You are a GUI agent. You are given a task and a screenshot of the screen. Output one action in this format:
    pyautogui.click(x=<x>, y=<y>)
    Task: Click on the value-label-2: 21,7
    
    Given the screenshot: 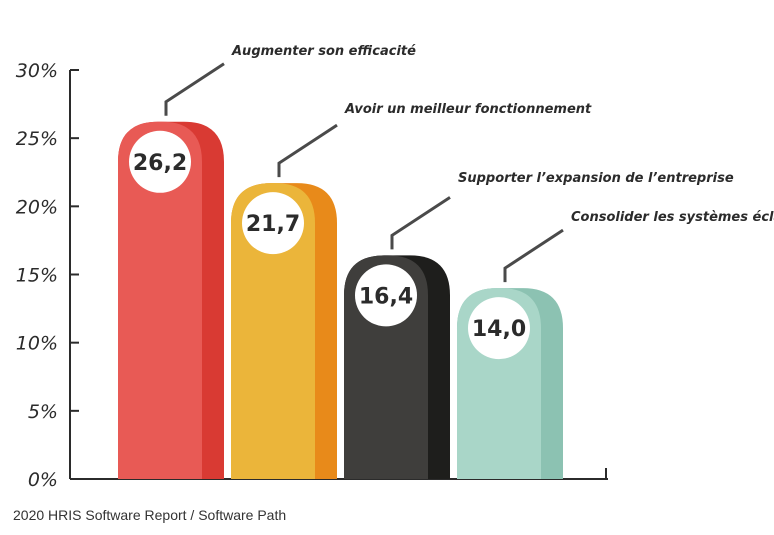 What is the action you would take?
    pyautogui.click(x=273, y=224)
    